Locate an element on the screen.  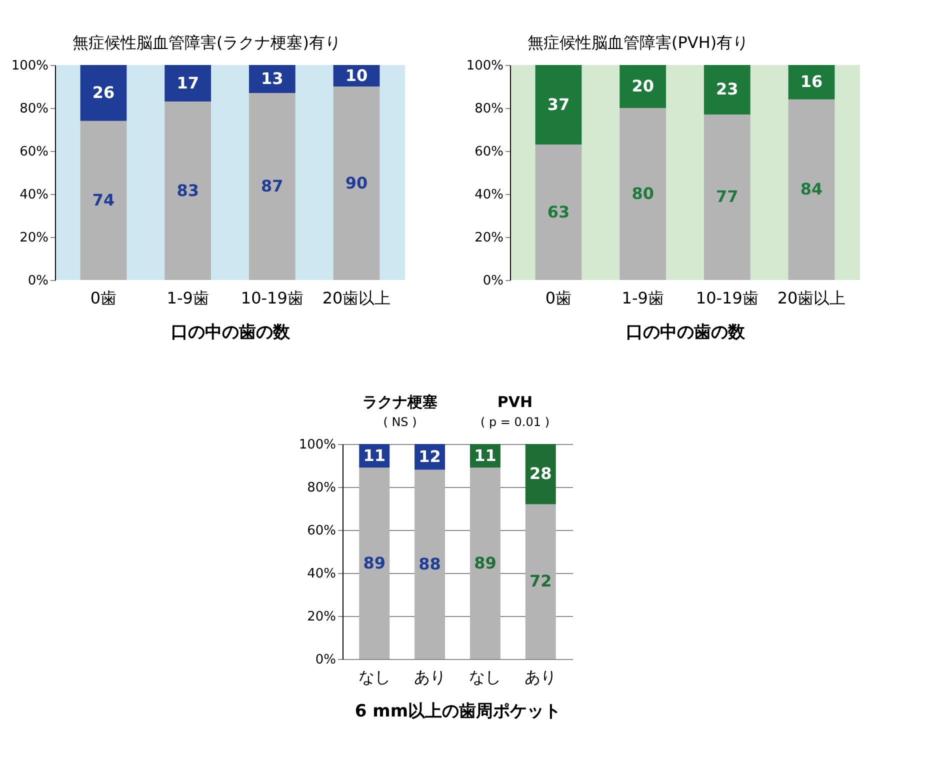
data-label: 20 is located at coordinates (643, 86).